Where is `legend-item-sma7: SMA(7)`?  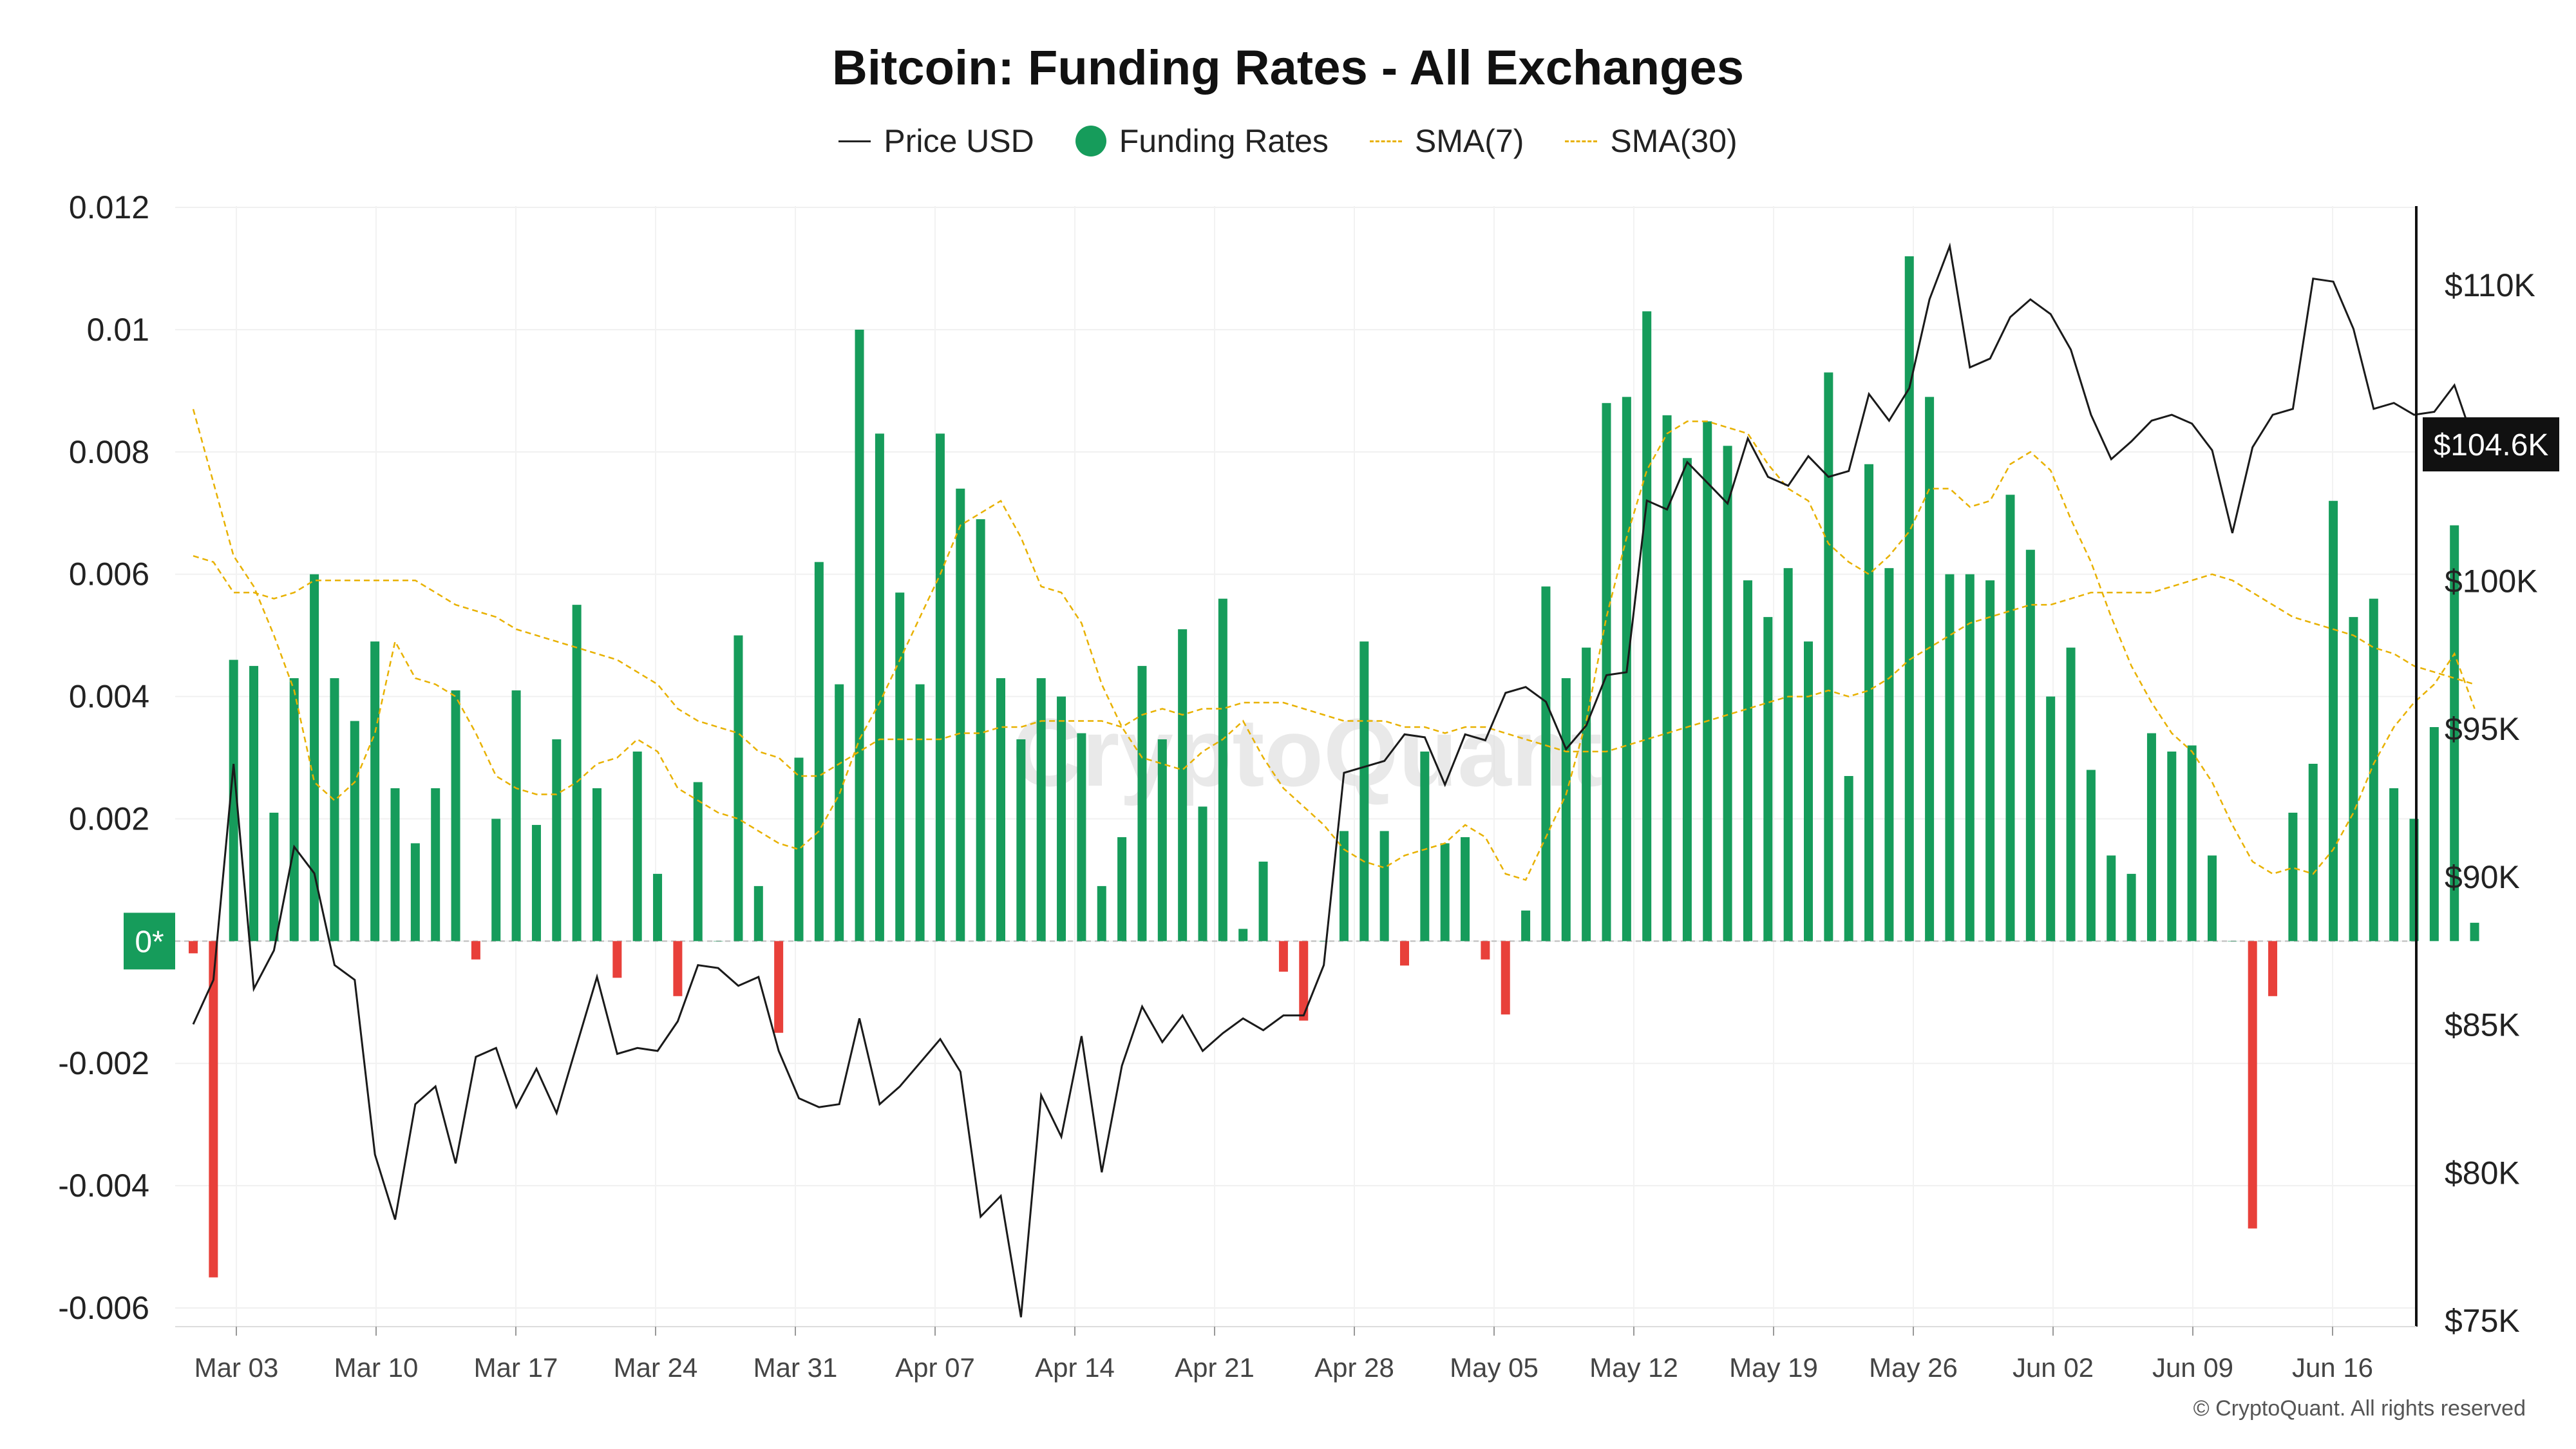
legend-item-sma7: SMA(7) is located at coordinates (1446, 141).